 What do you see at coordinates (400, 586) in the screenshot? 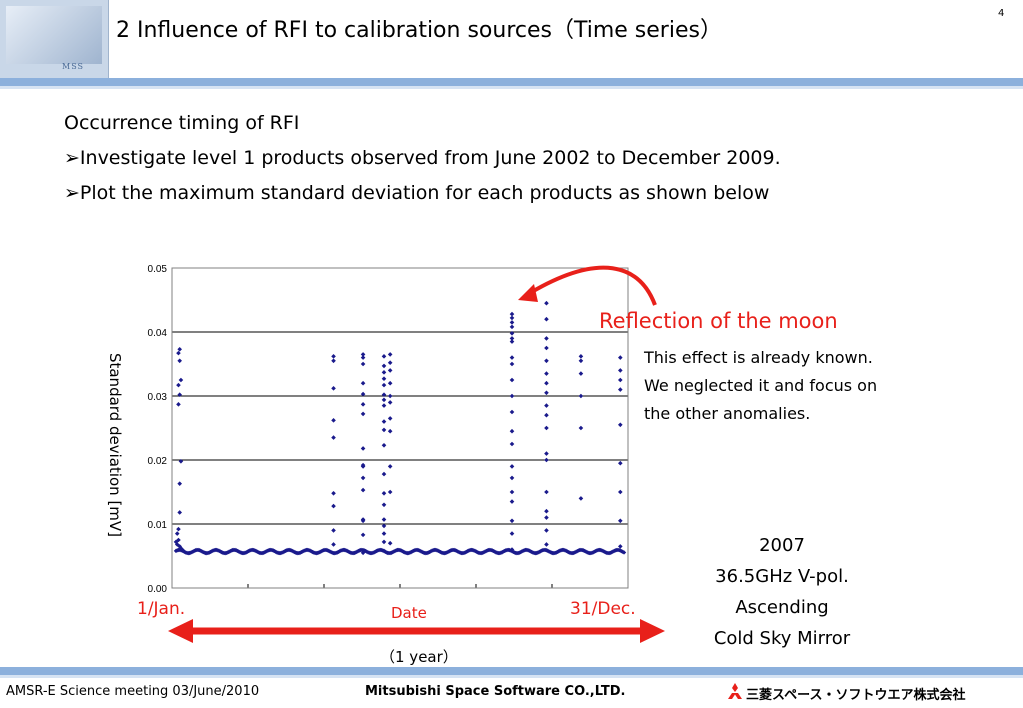
I see `x-axis-ticks` at bounding box center [400, 586].